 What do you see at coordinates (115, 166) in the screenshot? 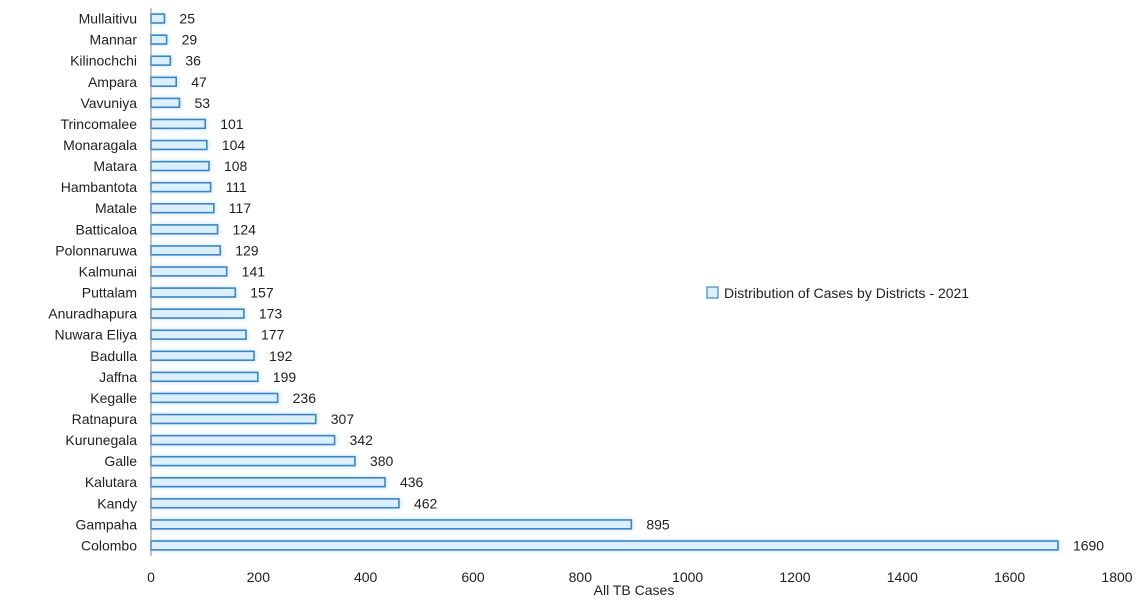
I see `category-label: Matara` at bounding box center [115, 166].